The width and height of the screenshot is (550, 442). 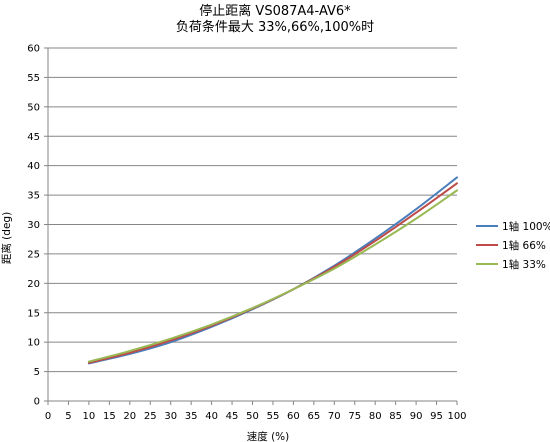 What do you see at coordinates (416, 416) in the screenshot?
I see `x-tick-label: 90` at bounding box center [416, 416].